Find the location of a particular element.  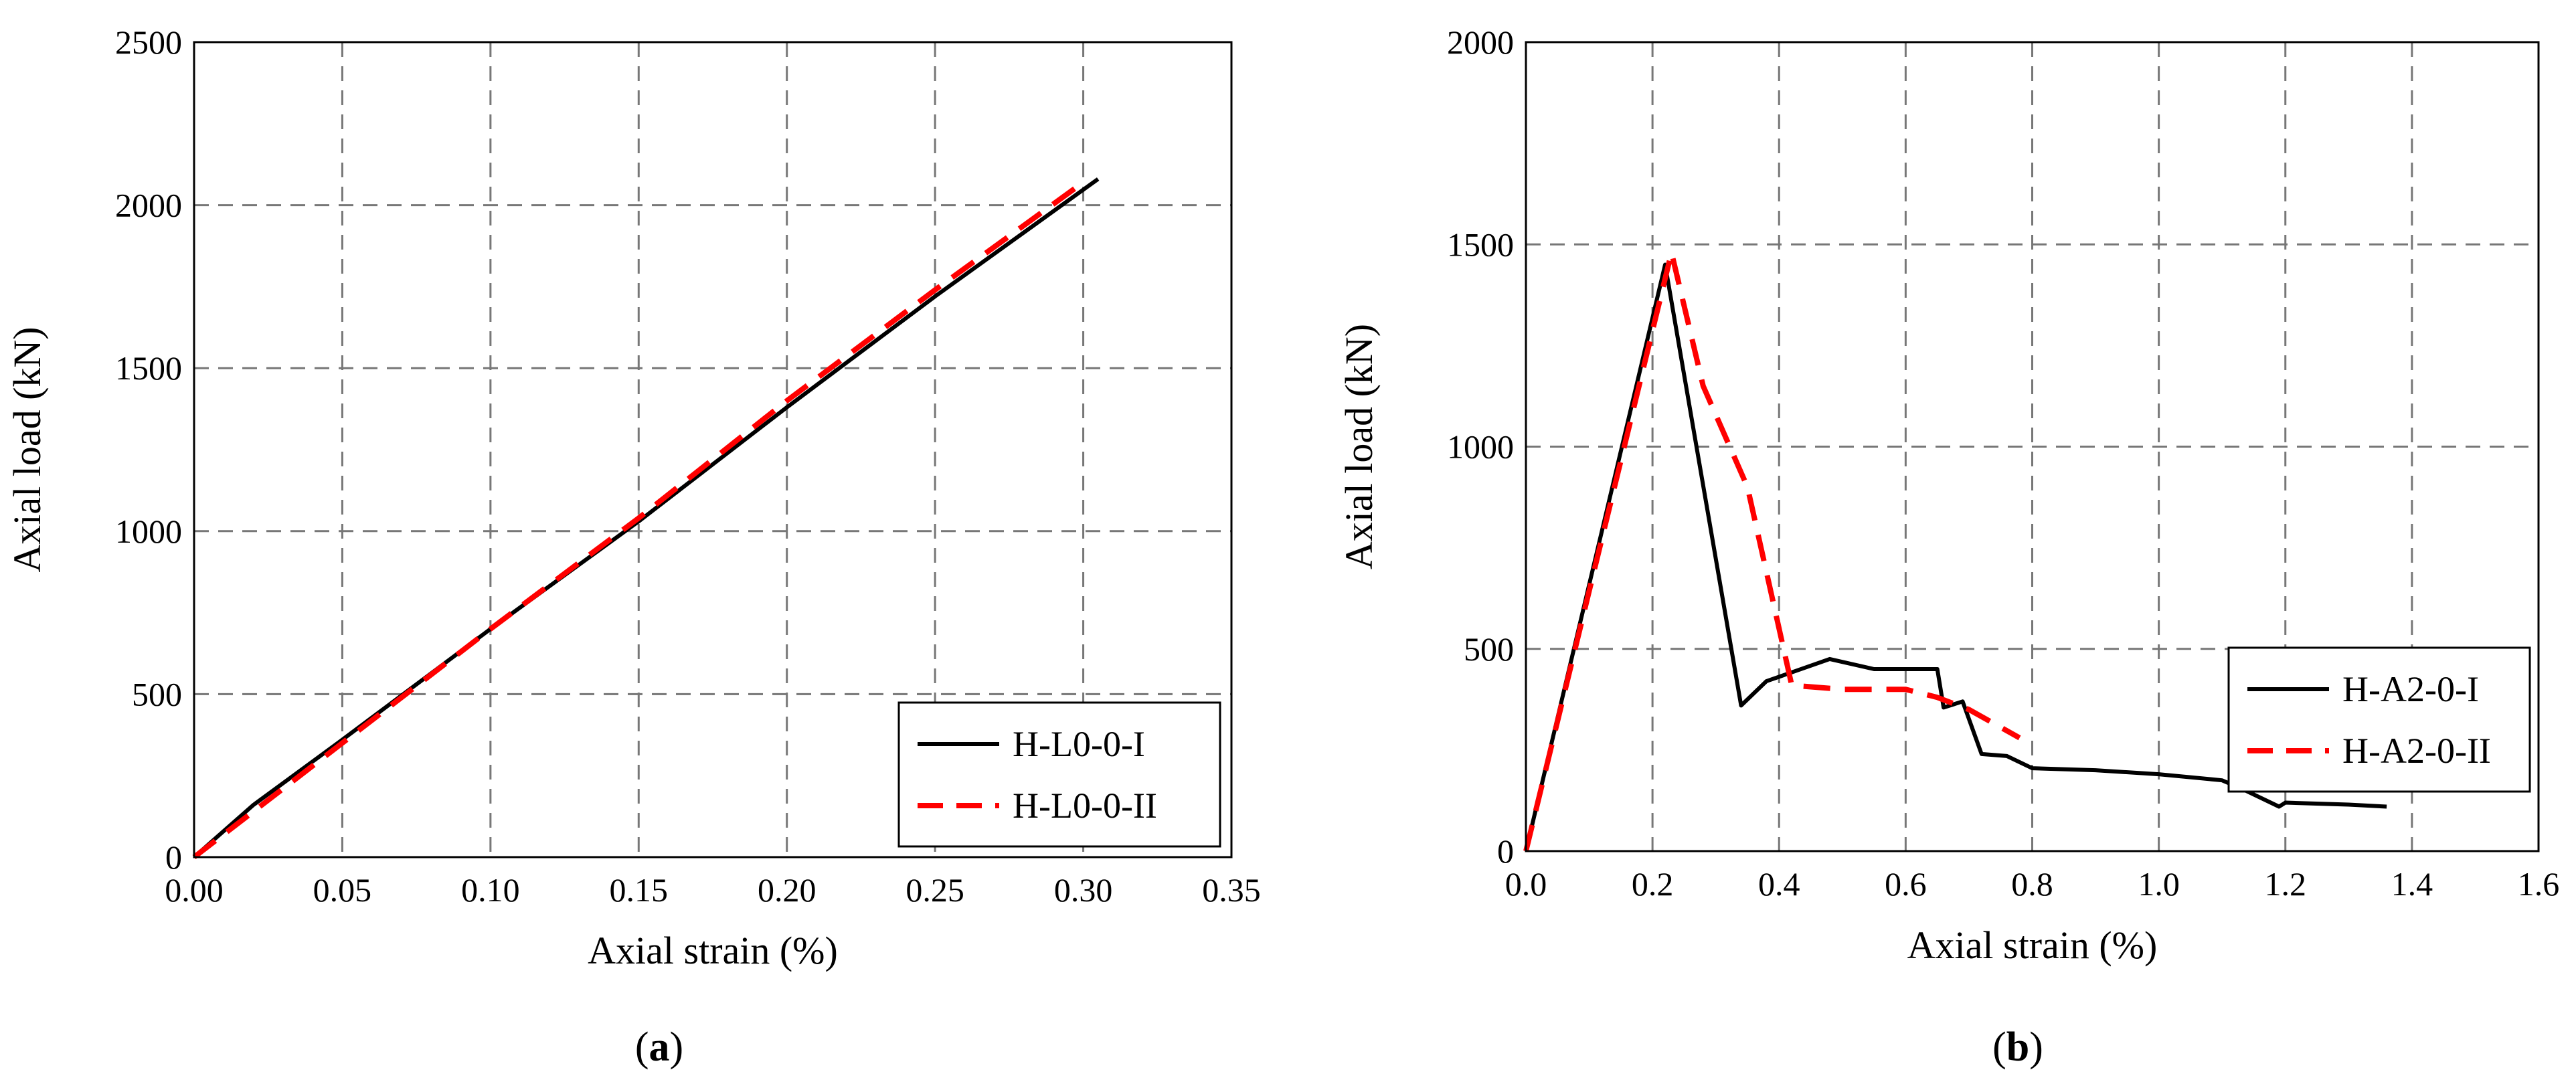

panel-label-letter: a is located at coordinates (659, 1047).